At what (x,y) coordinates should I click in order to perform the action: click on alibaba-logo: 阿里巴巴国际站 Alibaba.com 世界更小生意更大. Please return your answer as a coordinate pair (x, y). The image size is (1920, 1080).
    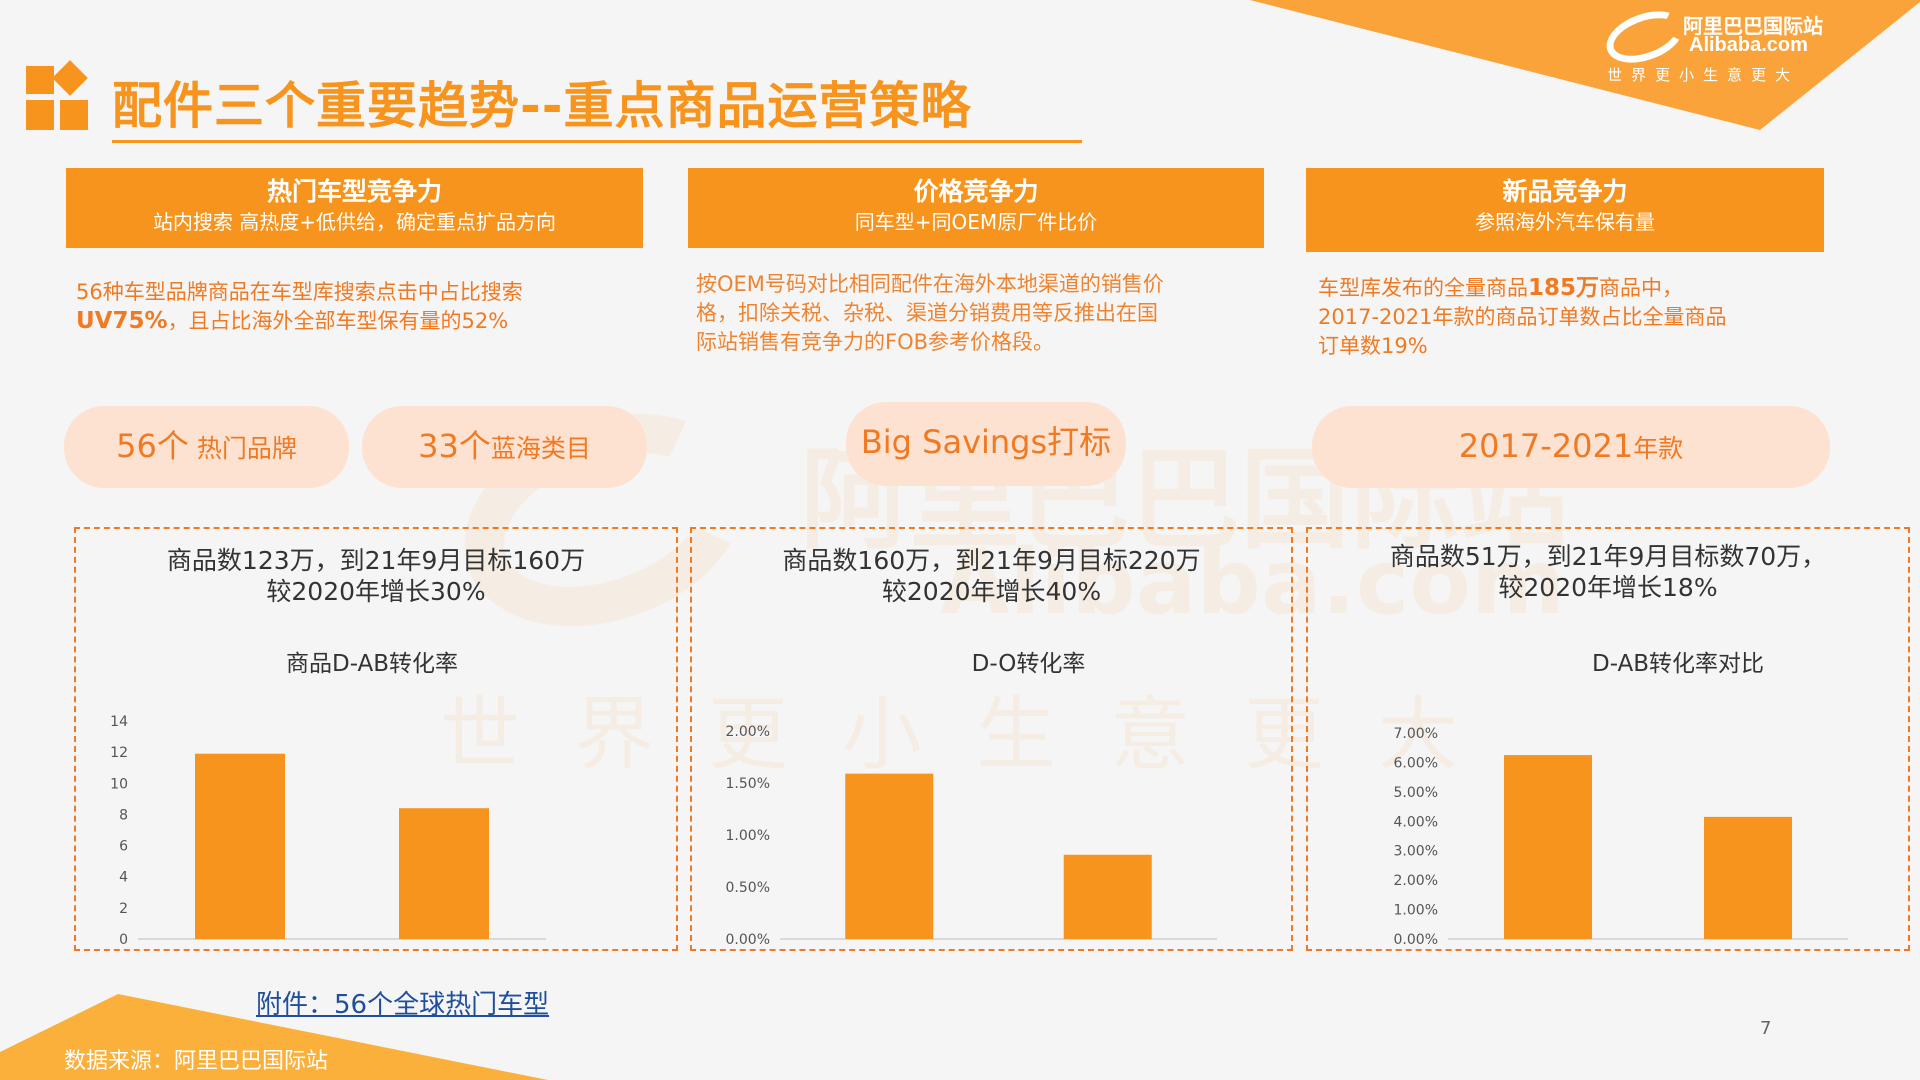
    Looking at the image, I should click on (1752, 44).